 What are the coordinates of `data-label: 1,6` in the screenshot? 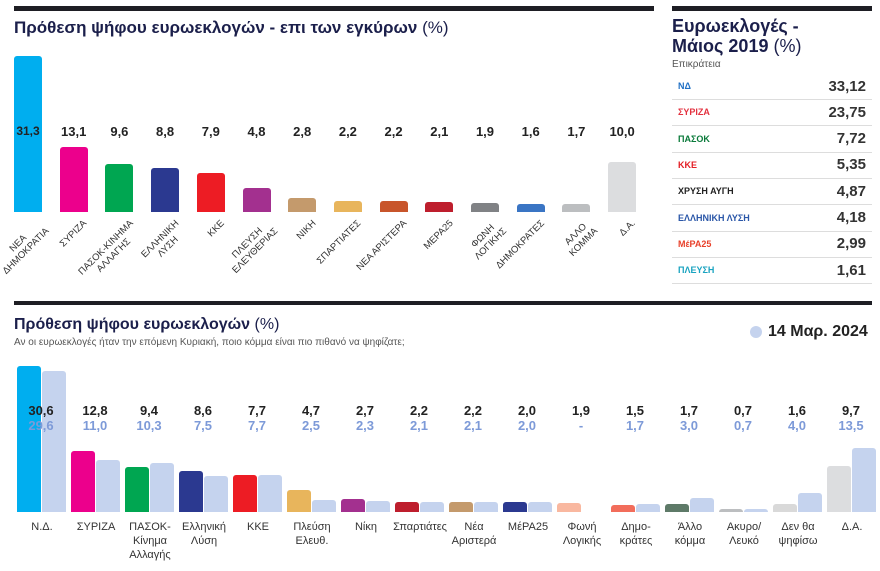 It's located at (530, 131).